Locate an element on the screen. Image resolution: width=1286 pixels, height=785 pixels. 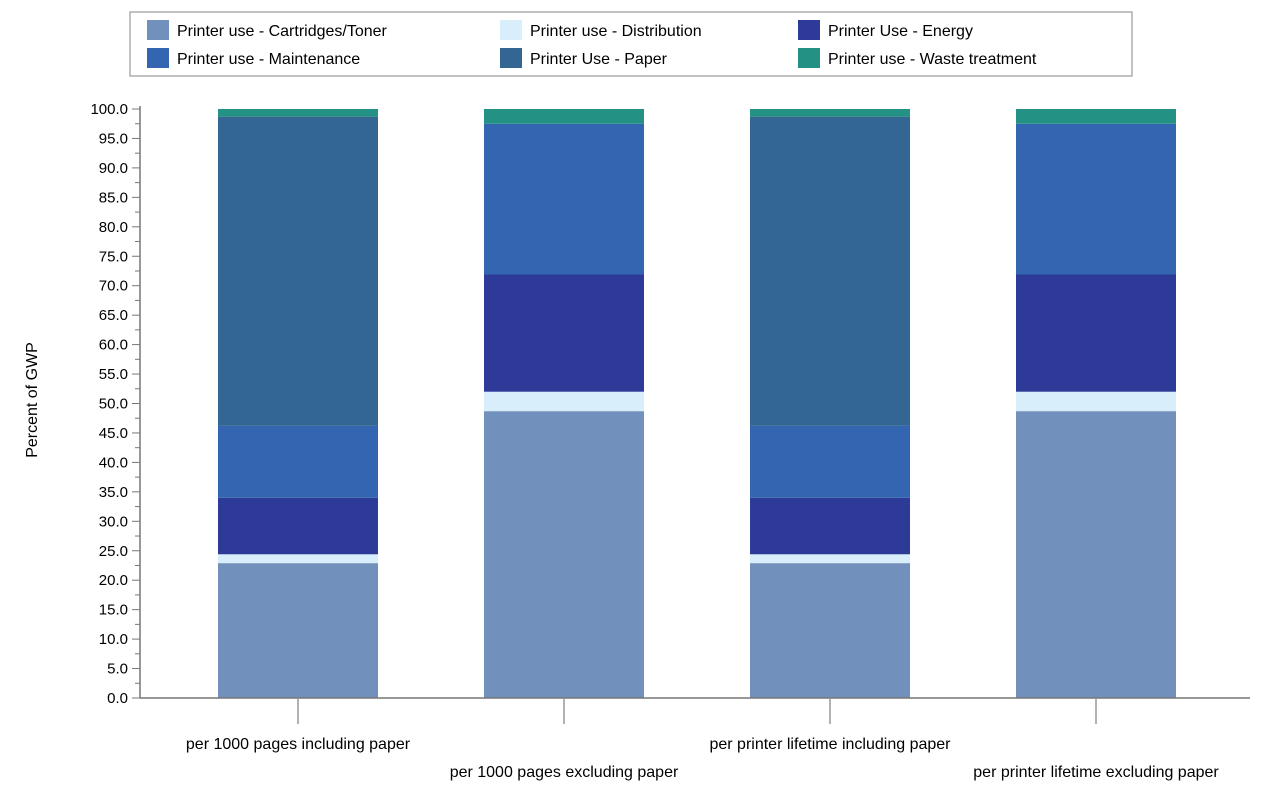
y-tick-label: 55.0 is located at coordinates (113, 374).